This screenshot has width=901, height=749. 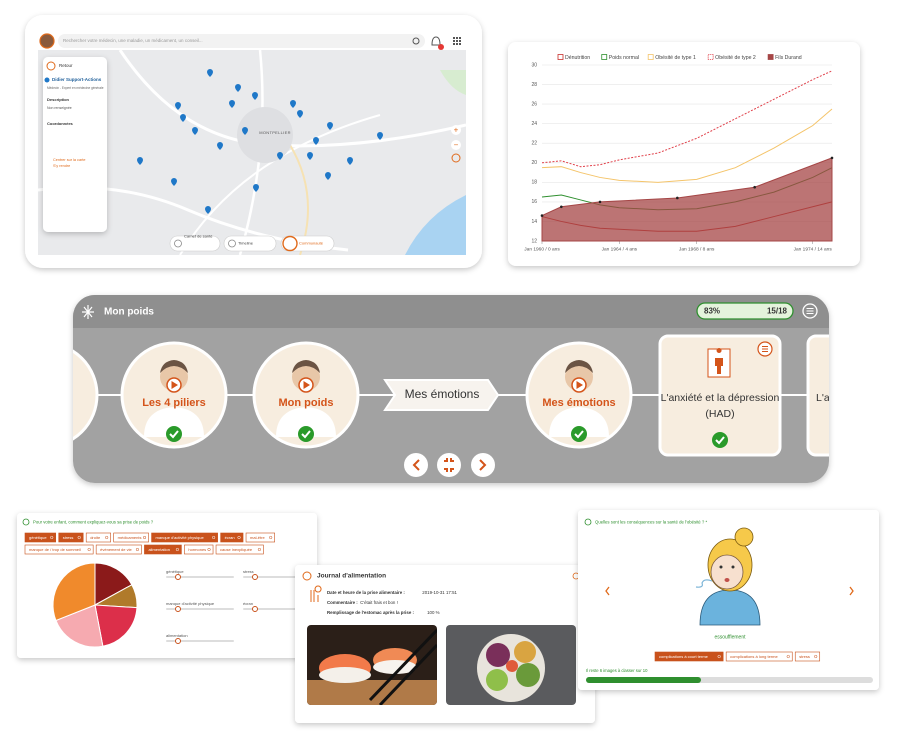 I want to click on back-link: Retour, so click(x=66, y=65).